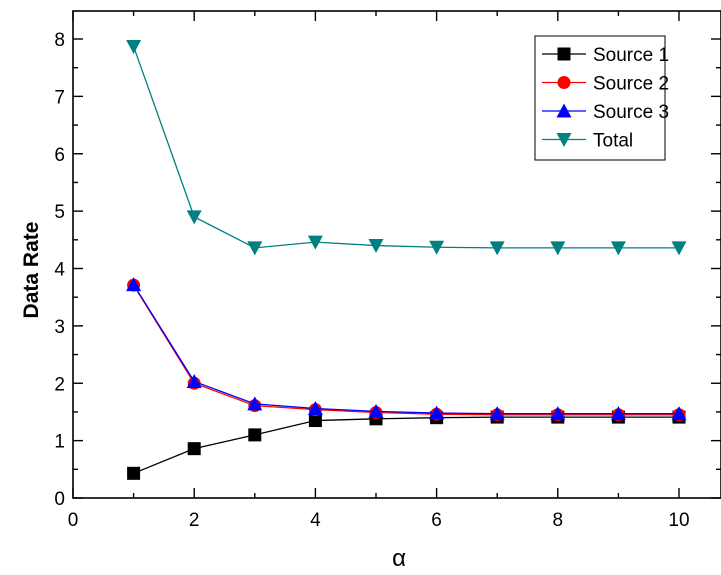 The width and height of the screenshot is (721, 575). I want to click on y-tick-label: 6, so click(59, 155).